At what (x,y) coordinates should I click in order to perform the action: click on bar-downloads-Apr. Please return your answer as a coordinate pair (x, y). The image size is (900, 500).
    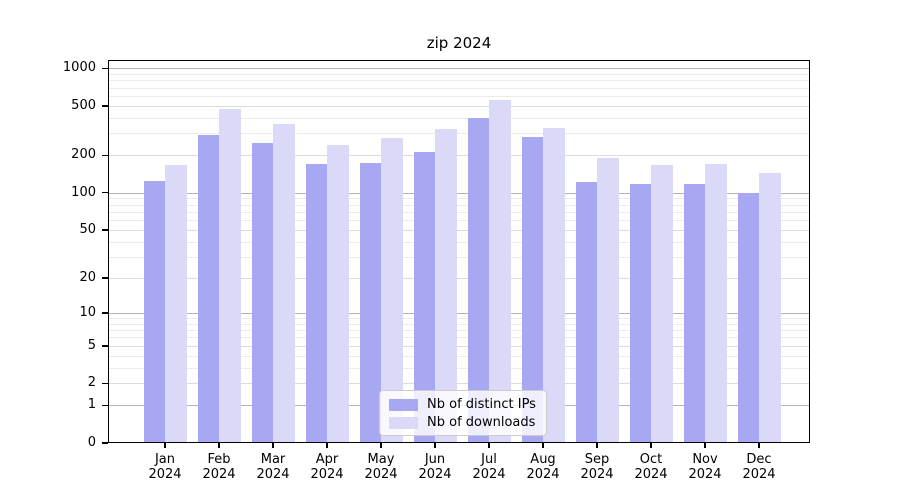
    Looking at the image, I should click on (338, 294).